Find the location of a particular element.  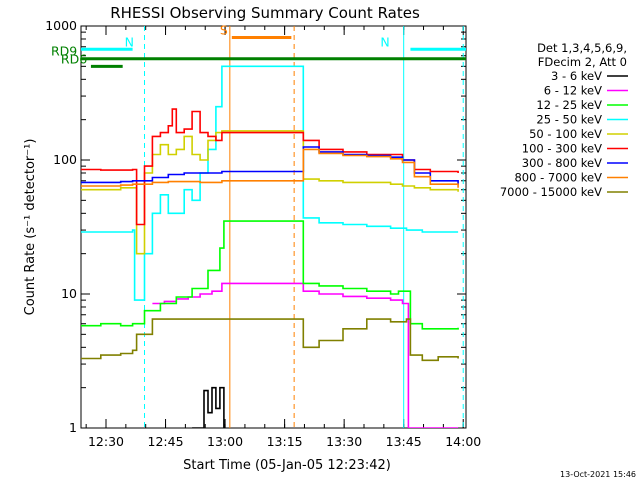

annotation-bar-label: S is located at coordinates (224, 30).